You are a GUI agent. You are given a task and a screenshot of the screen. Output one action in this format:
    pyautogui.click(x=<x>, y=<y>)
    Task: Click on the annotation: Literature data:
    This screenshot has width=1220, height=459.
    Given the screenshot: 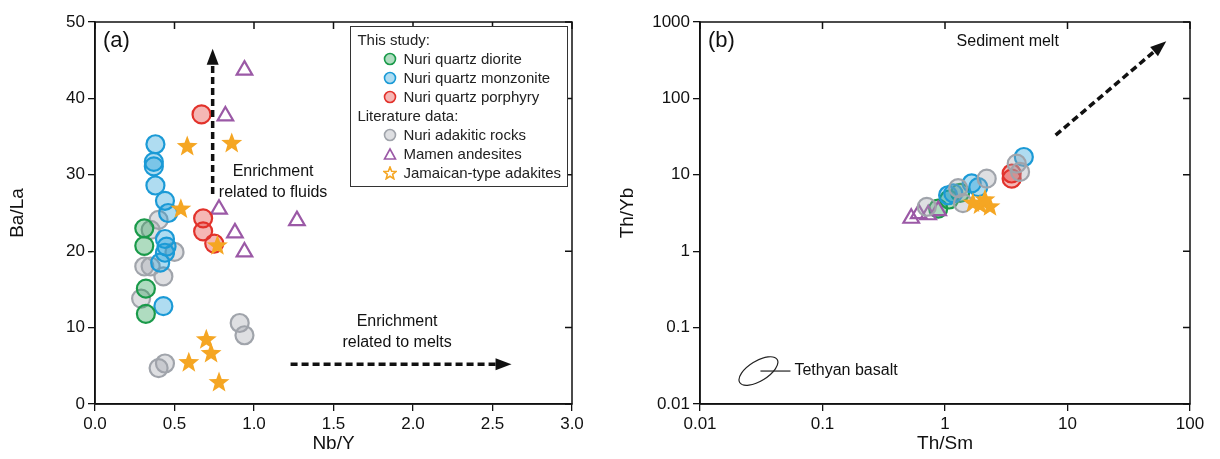 What is the action you would take?
    pyautogui.click(x=408, y=115)
    